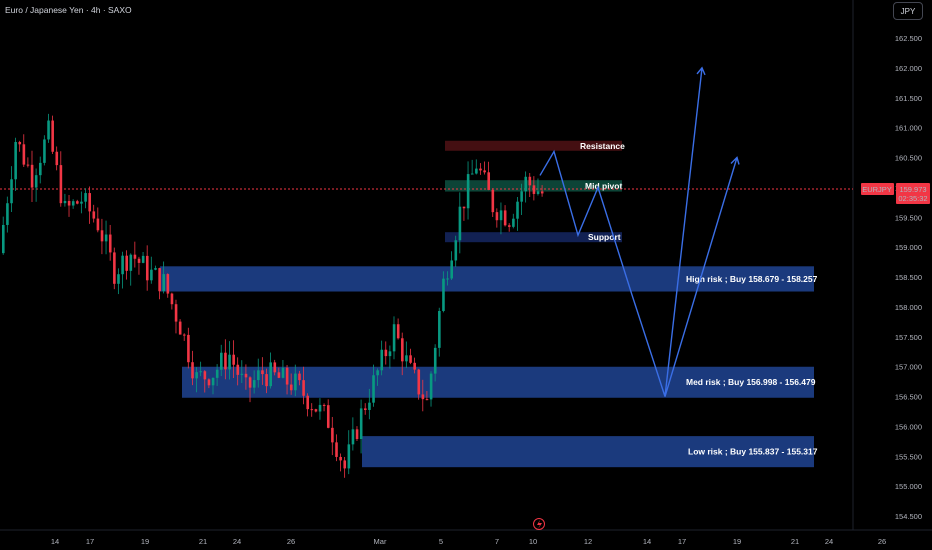 This screenshot has width=932, height=550. What do you see at coordinates (908, 38) in the screenshot?
I see `y-tick-label: 162.500` at bounding box center [908, 38].